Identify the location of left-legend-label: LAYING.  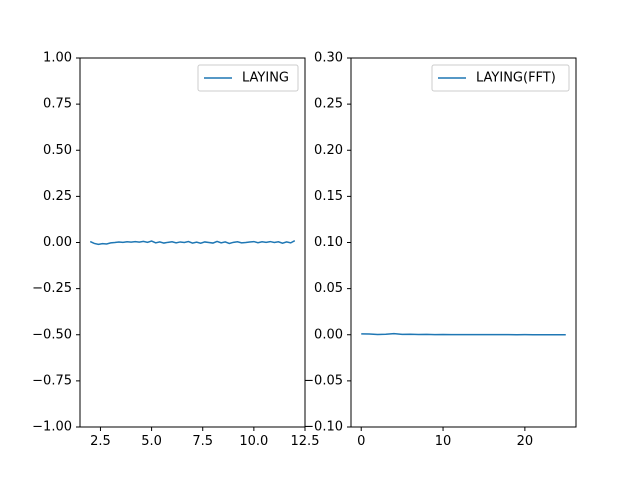
(265, 78).